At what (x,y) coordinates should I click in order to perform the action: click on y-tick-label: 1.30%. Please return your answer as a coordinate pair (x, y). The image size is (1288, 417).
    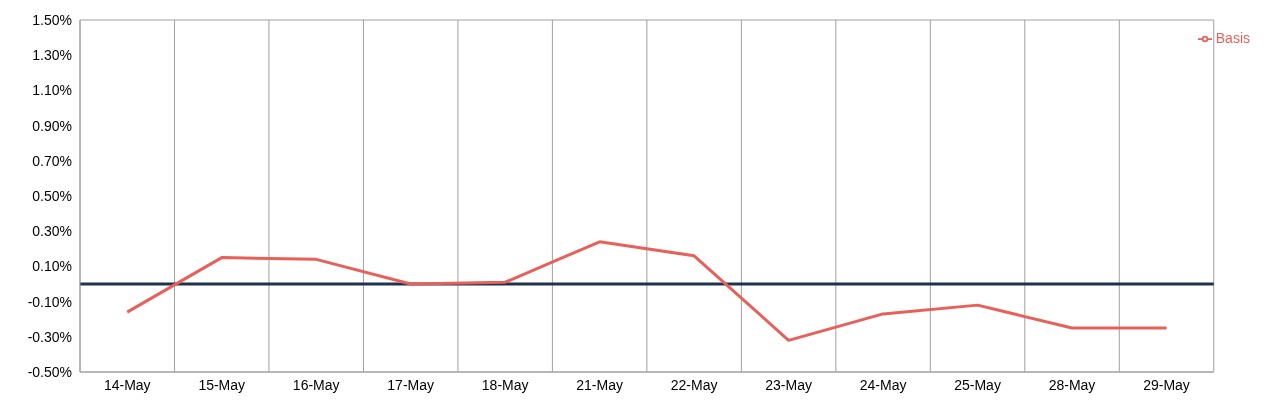
    Looking at the image, I should click on (52, 55).